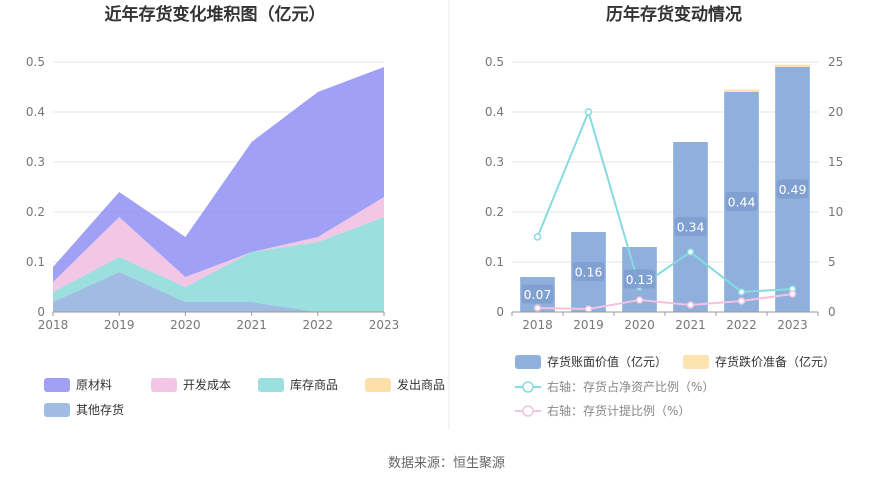  I want to click on left-legend-item: 库存商品, so click(298, 384).